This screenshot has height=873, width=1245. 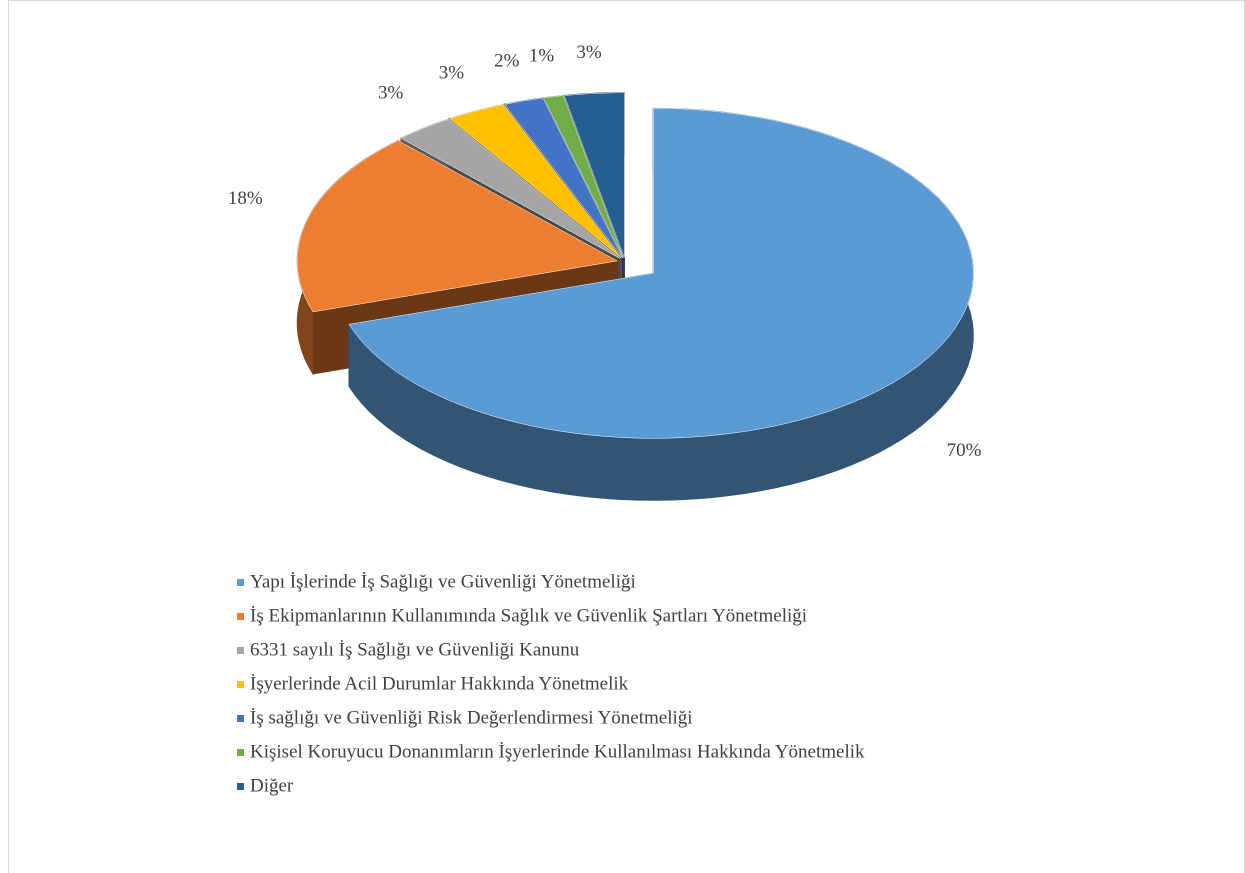 What do you see at coordinates (245, 198) in the screenshot?
I see `data-label: 18%` at bounding box center [245, 198].